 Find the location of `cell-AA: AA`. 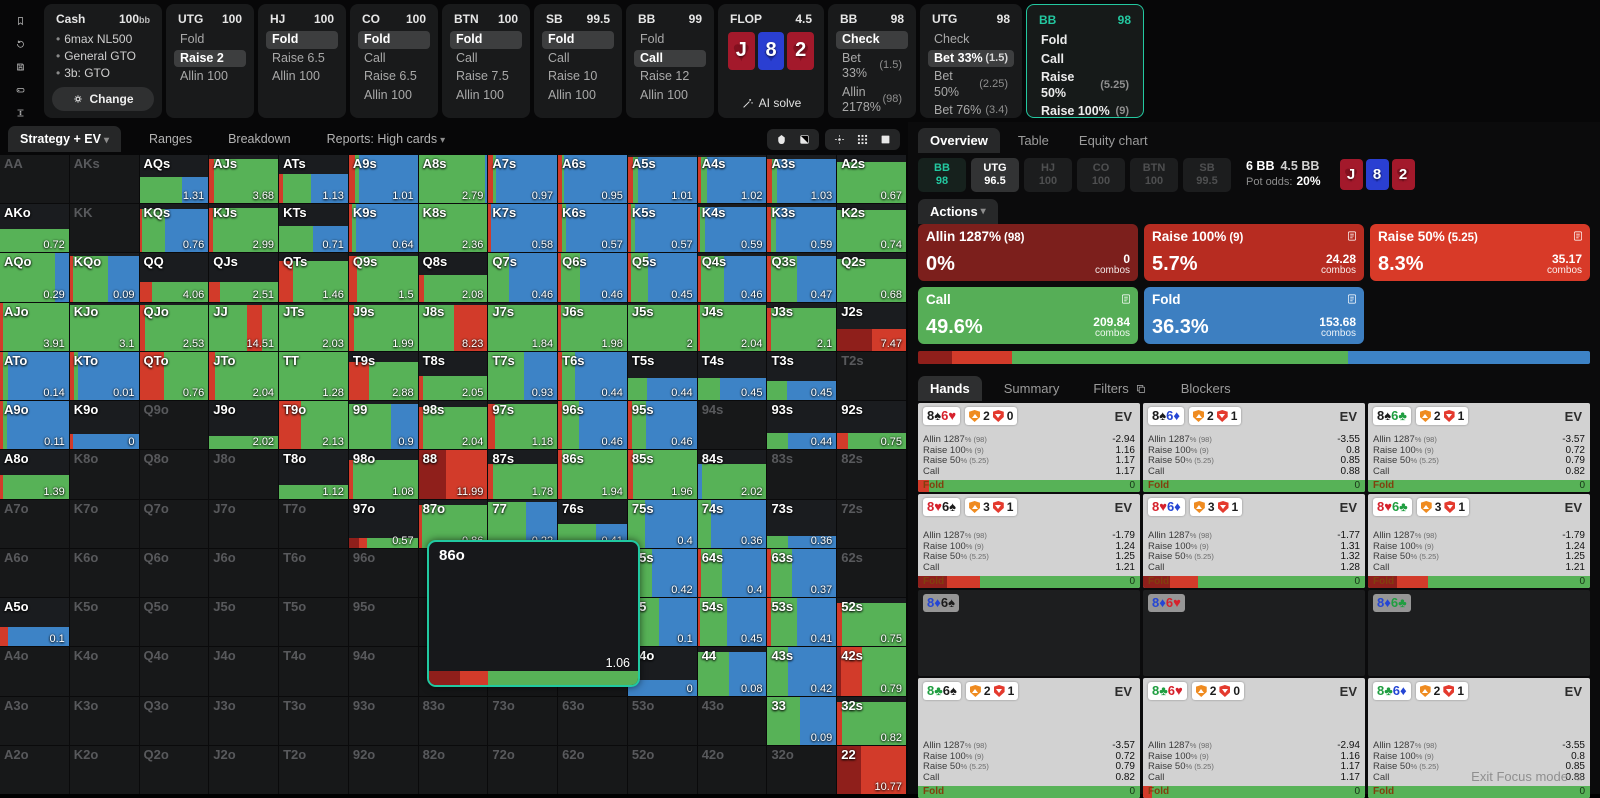

cell-AA: AA is located at coordinates (34, 179).